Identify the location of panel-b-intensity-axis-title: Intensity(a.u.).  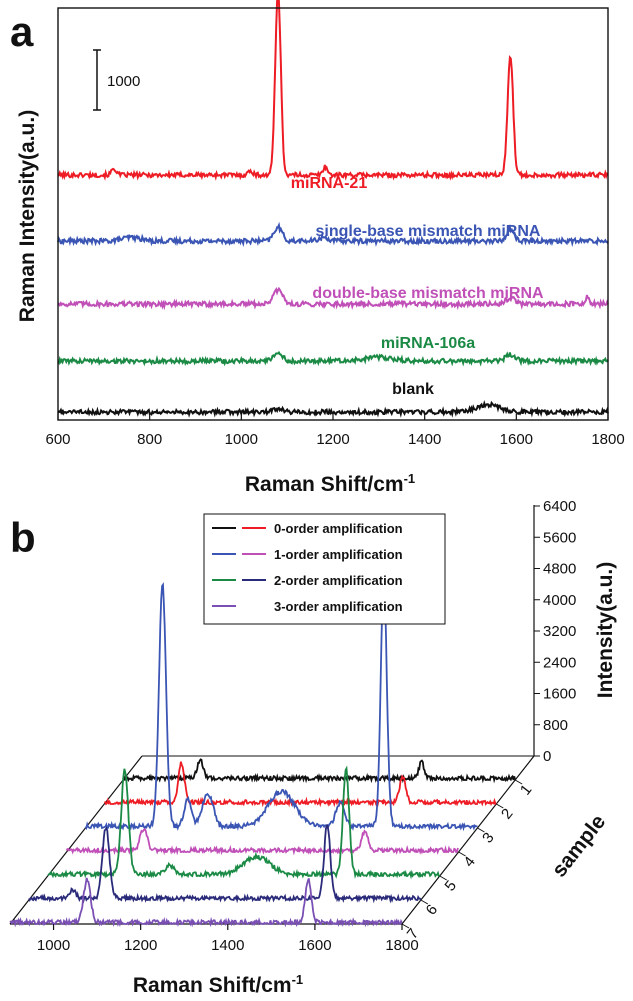
(605, 630).